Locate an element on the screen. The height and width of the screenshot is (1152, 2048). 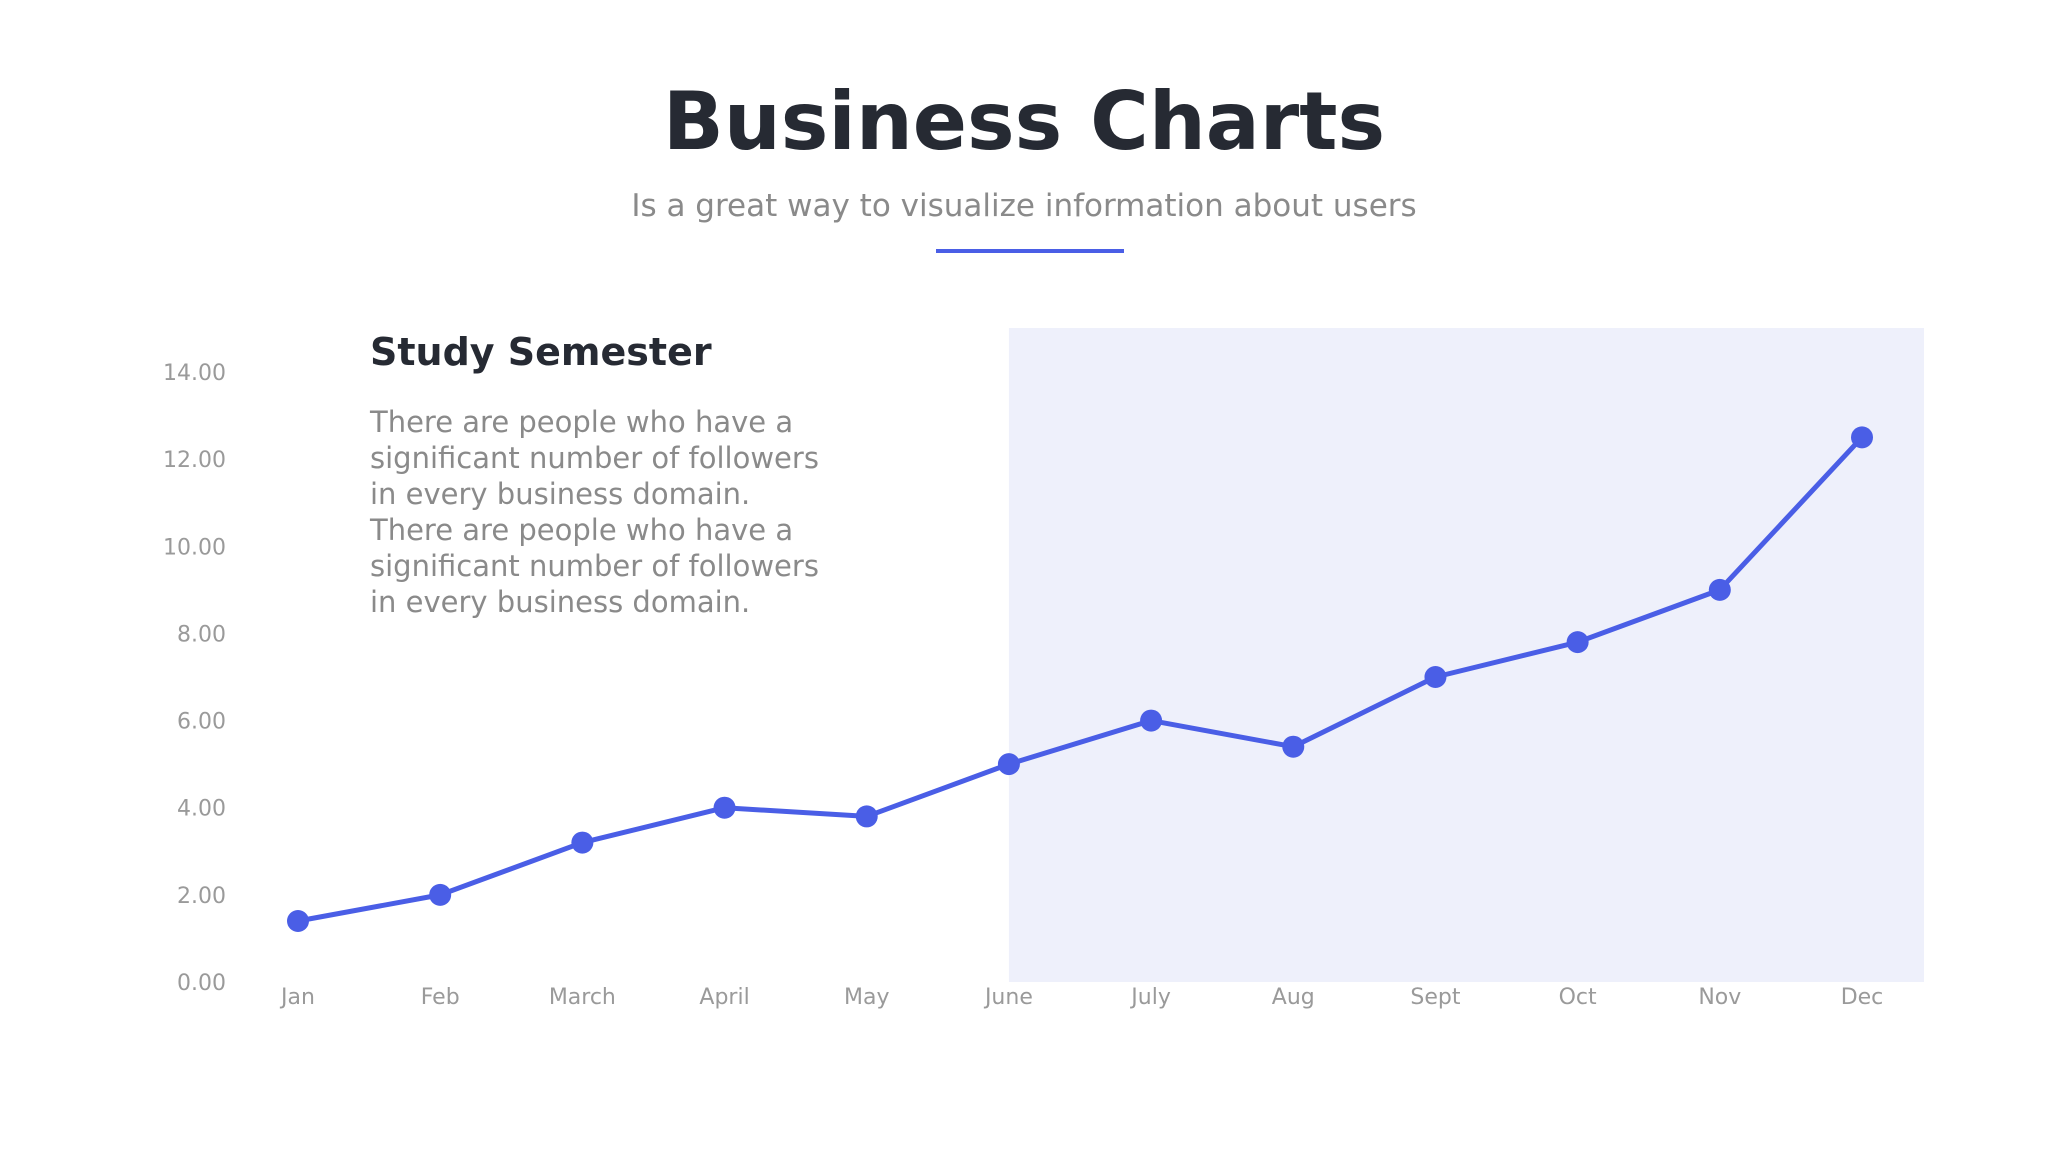
y-tick-label: 8.00 is located at coordinates (201, 634).